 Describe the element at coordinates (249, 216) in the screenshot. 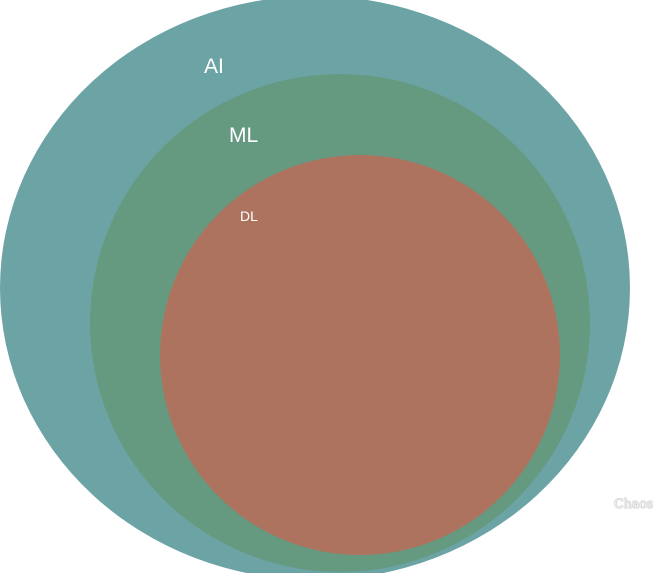

I see `dl-label: DL` at that location.